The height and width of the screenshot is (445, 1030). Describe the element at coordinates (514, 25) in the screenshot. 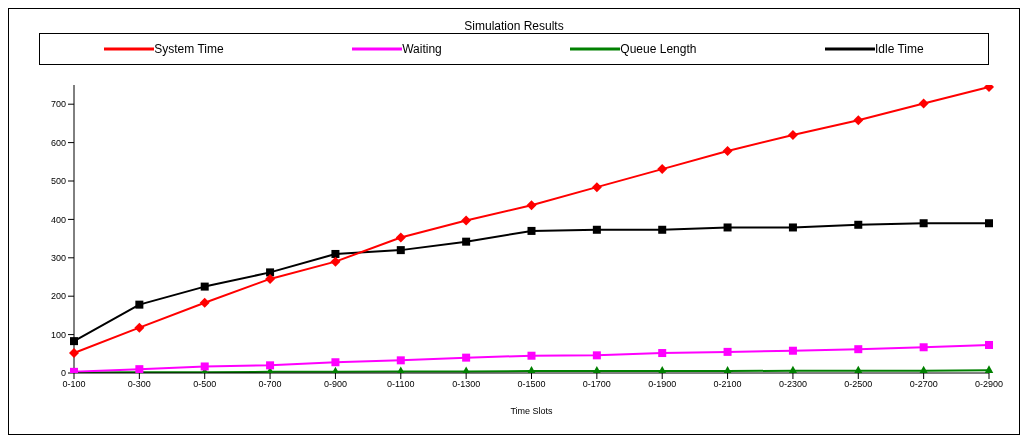

I see `chart-title: Simulation Results` at that location.